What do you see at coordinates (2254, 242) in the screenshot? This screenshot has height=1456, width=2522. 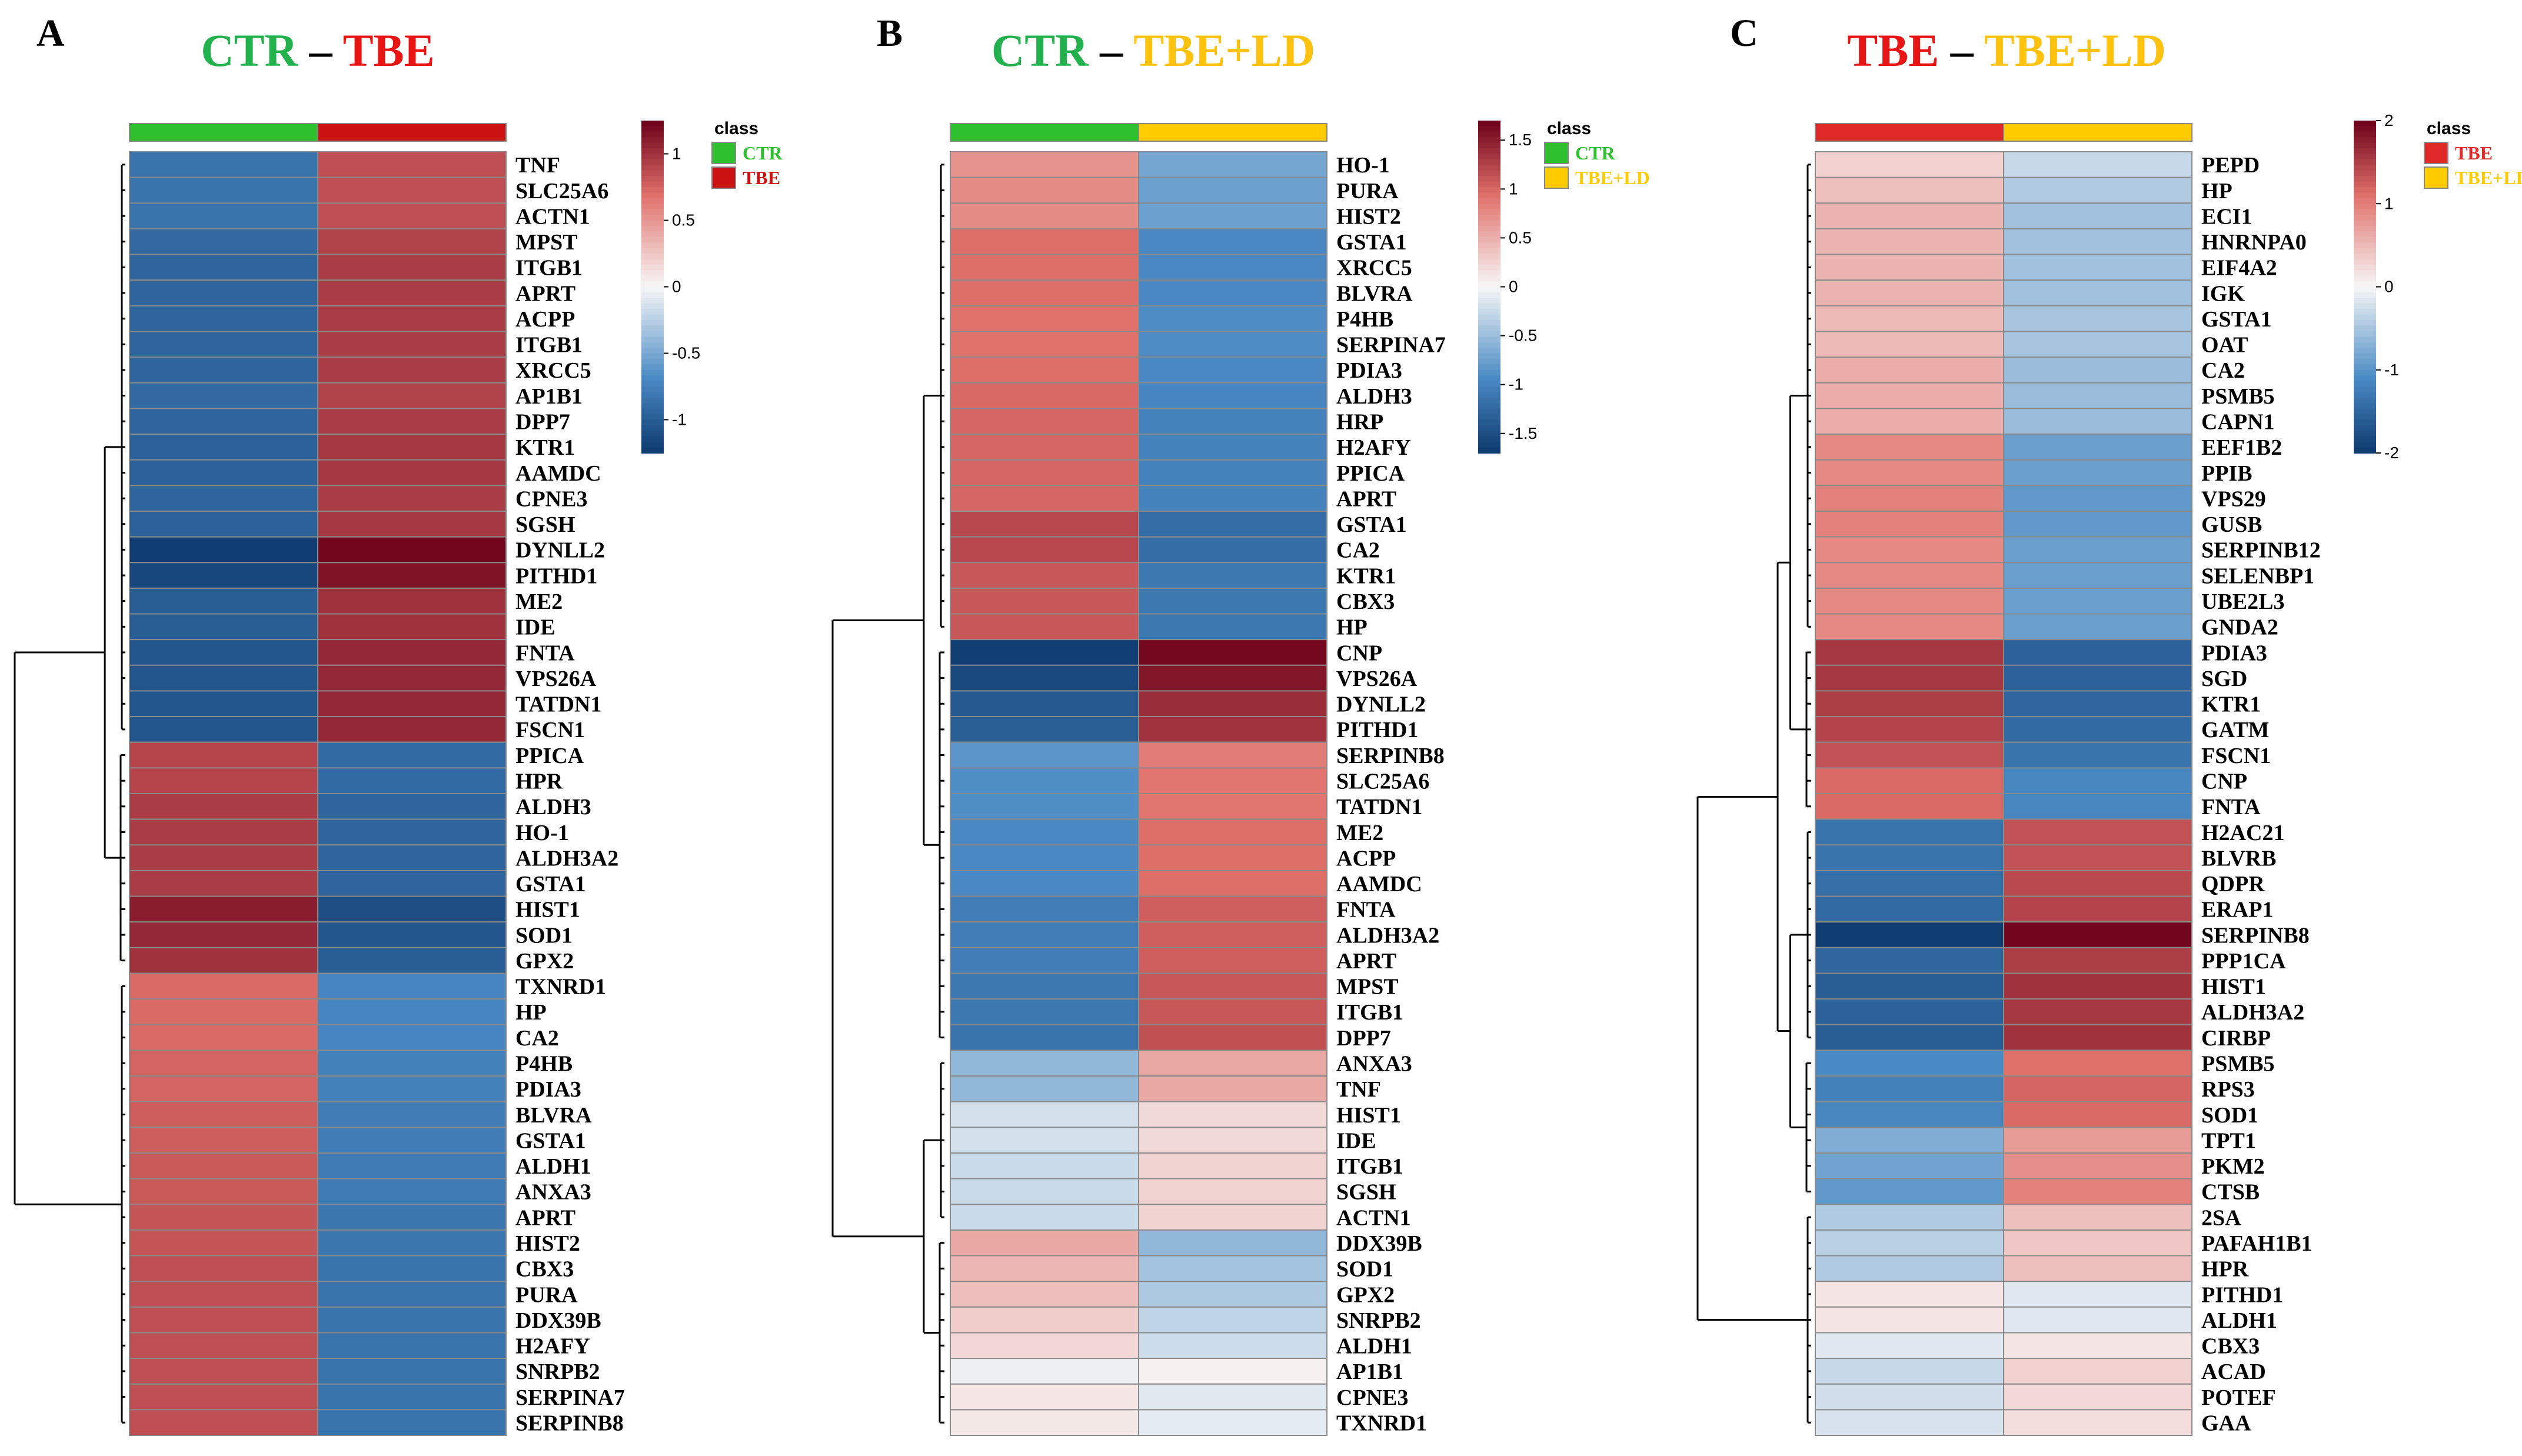 I see `row-label: HNRNPA0` at bounding box center [2254, 242].